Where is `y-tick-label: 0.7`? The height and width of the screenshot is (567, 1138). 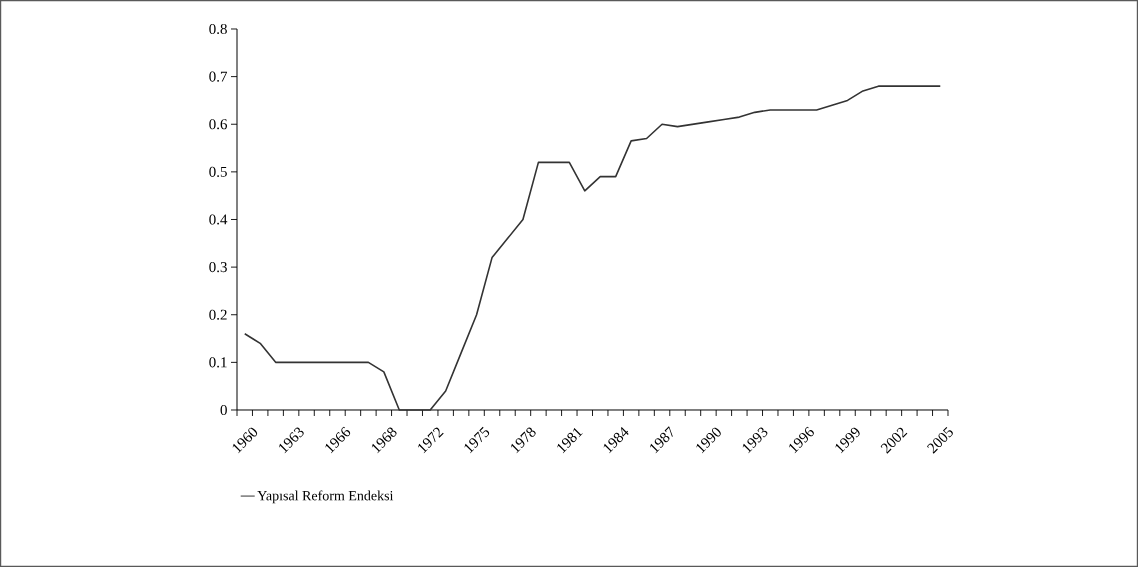
y-tick-label: 0.7 is located at coordinates (218, 76).